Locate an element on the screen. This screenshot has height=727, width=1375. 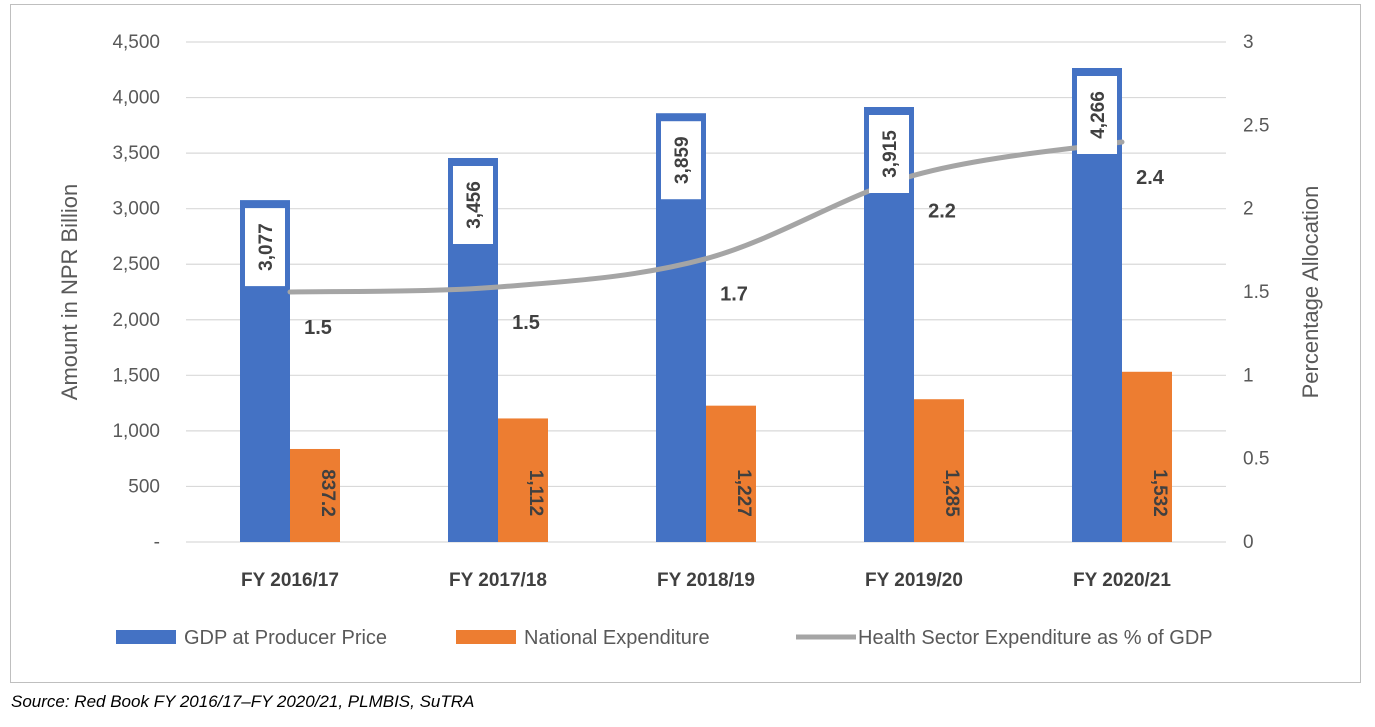
gdp-data-label: 3,915 is located at coordinates (890, 154).